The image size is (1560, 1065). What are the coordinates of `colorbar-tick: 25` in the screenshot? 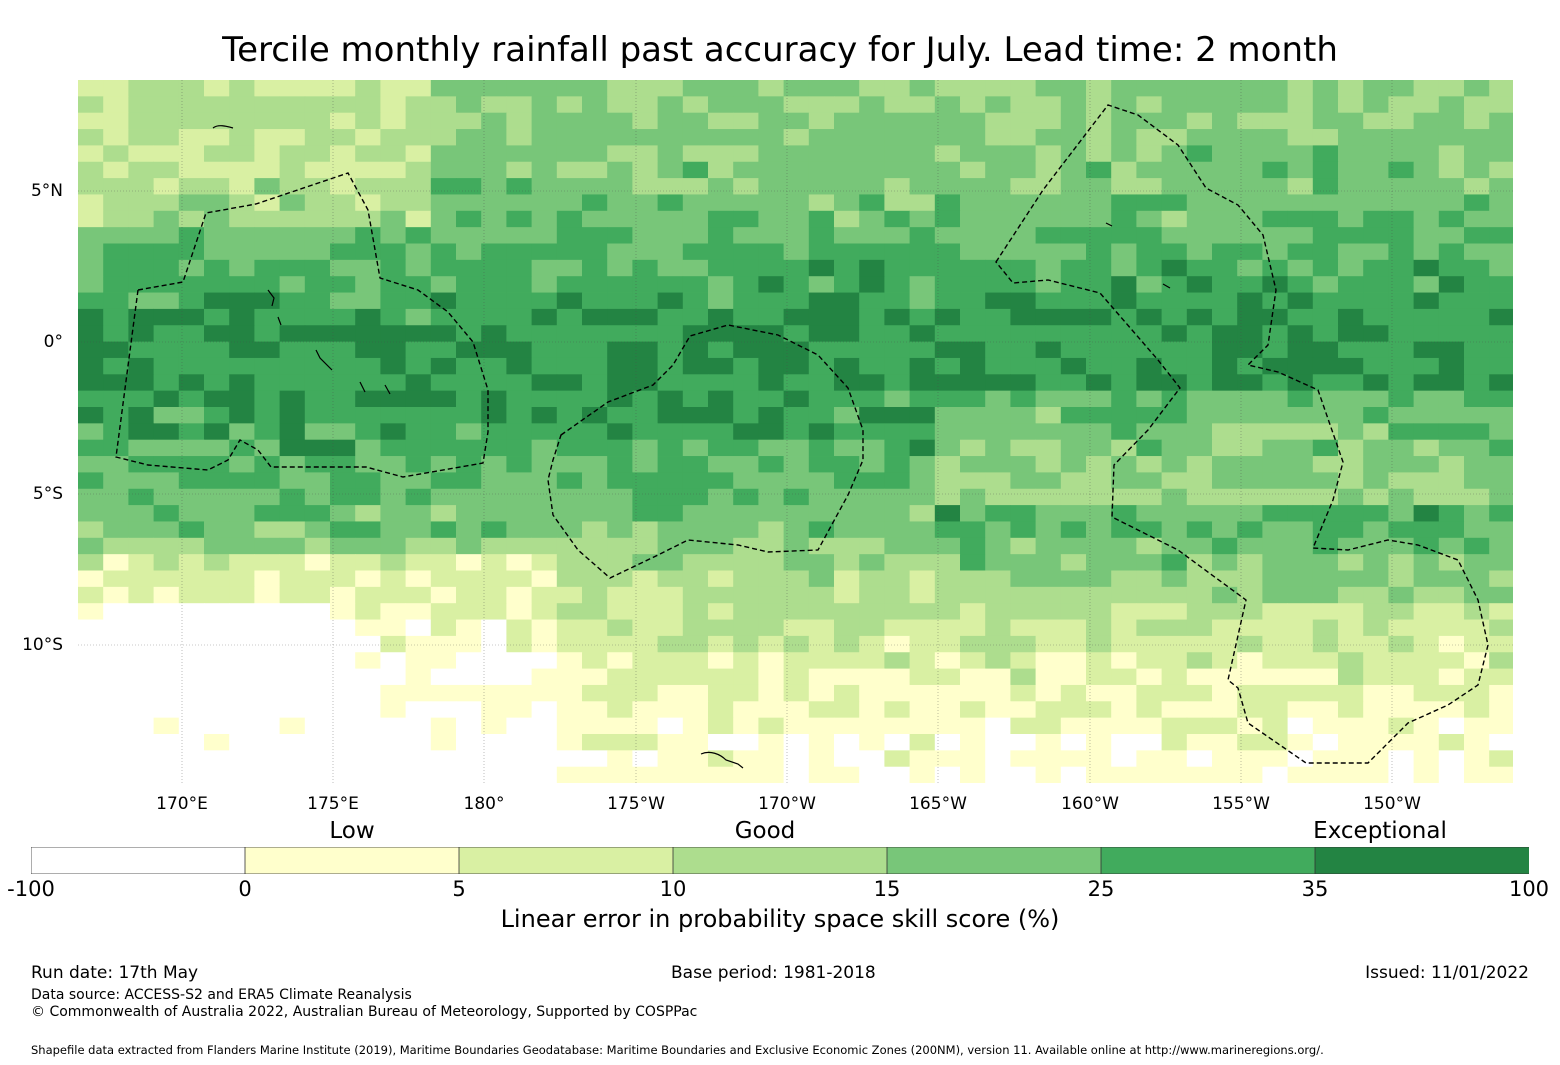 It's located at (1101, 889).